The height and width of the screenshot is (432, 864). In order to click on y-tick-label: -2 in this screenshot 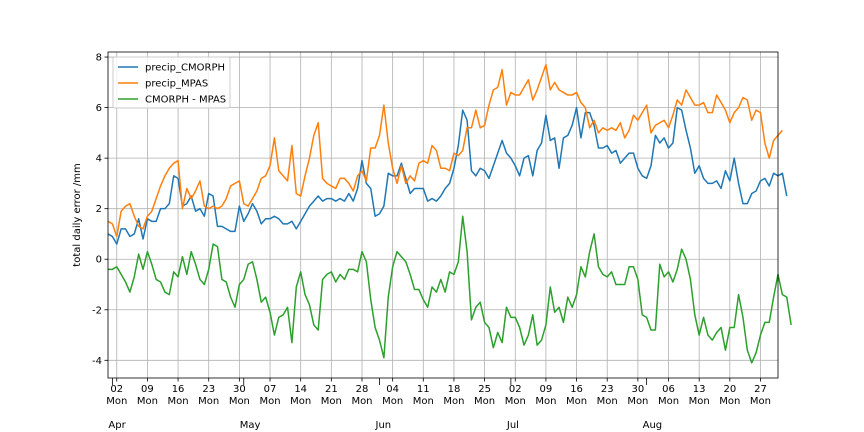, I will do `click(97, 310)`.